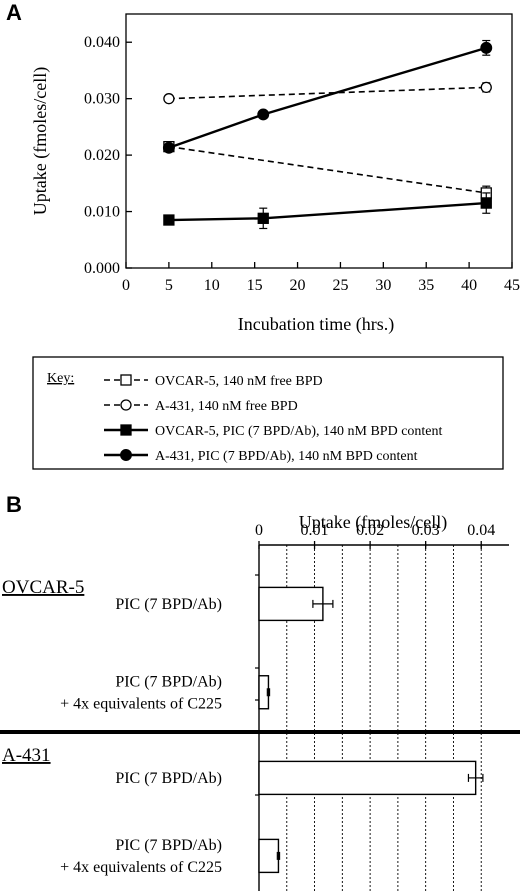  Describe the element at coordinates (298, 285) in the screenshot. I see `x-tick-label: 20` at that location.